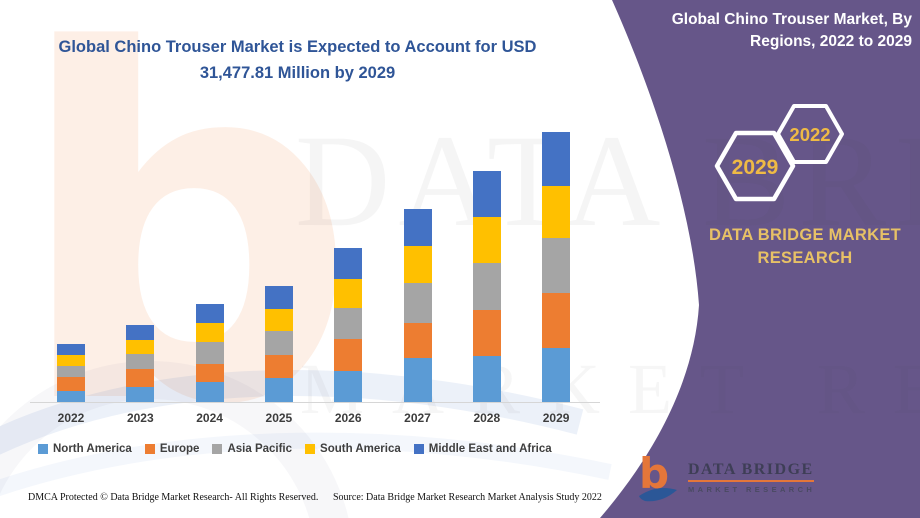 The height and width of the screenshot is (518, 920). What do you see at coordinates (179, 449) in the screenshot?
I see `legend-label: Europe` at bounding box center [179, 449].